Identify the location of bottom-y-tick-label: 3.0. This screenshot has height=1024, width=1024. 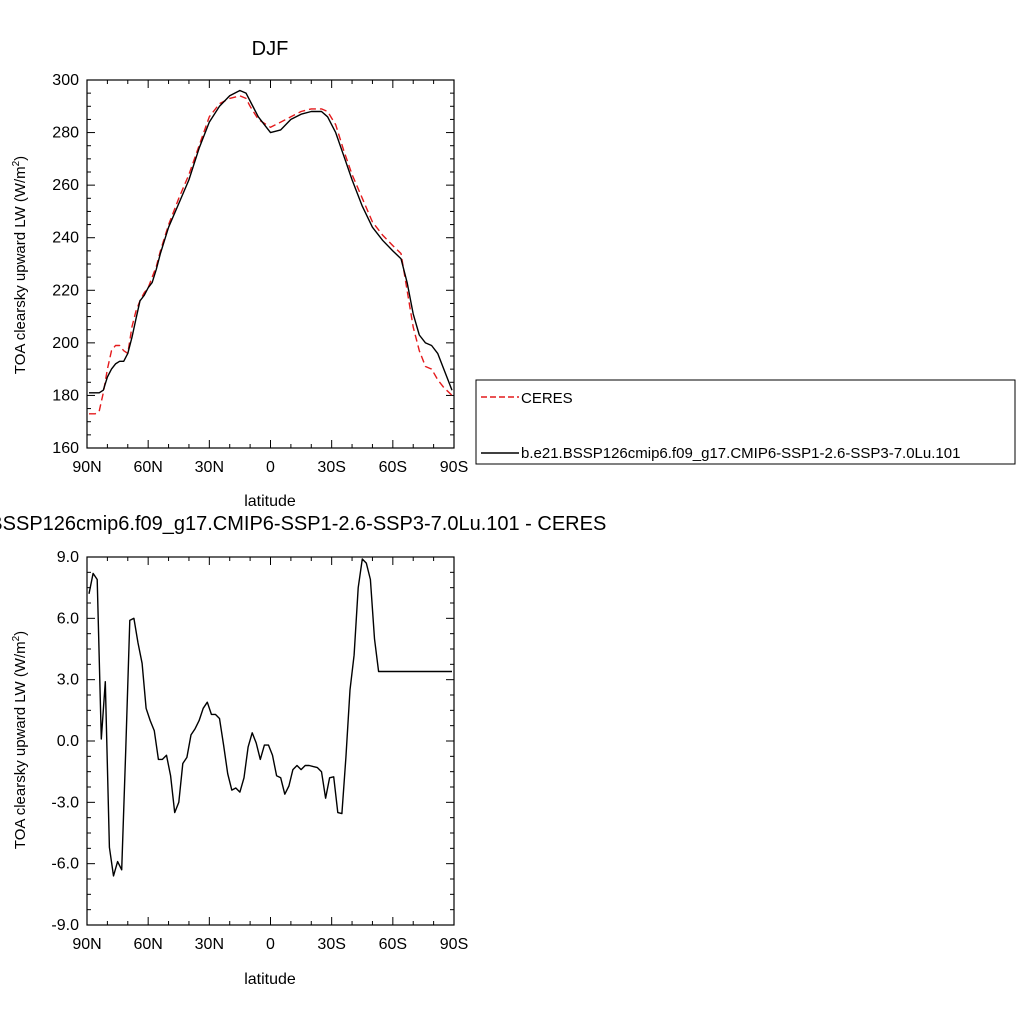
(68, 680).